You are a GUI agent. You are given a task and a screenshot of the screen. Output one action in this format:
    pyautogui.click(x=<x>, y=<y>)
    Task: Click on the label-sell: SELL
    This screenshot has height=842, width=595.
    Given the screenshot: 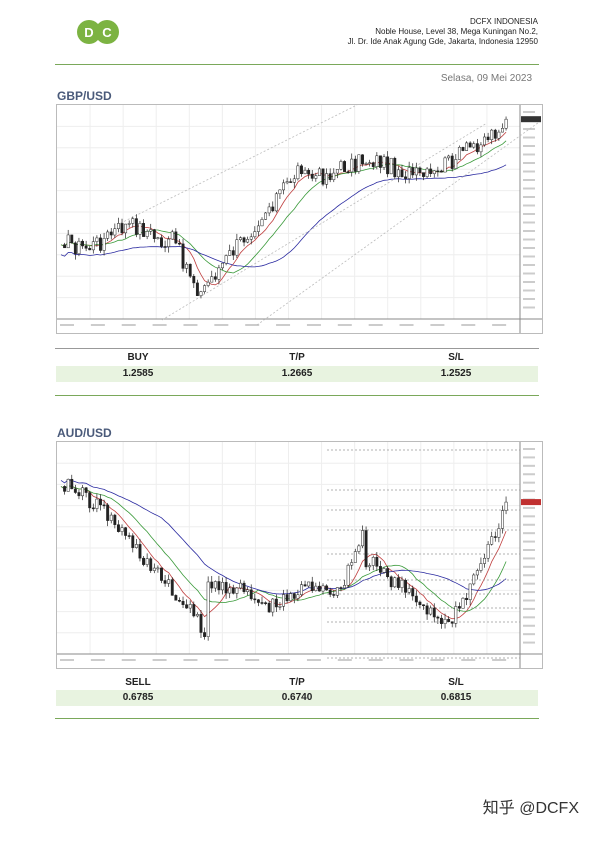 What is the action you would take?
    pyautogui.click(x=138, y=682)
    